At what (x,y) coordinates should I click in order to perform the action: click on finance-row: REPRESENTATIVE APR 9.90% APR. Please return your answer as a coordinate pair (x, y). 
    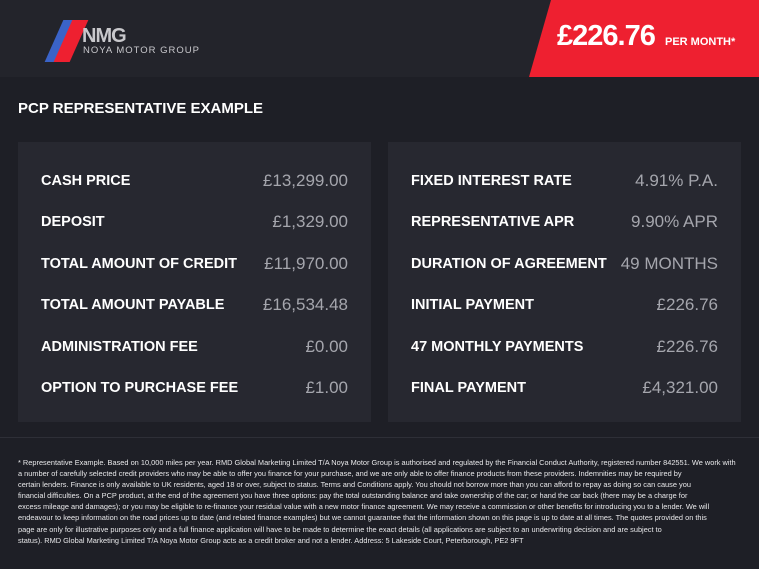
    Looking at the image, I should click on (564, 222).